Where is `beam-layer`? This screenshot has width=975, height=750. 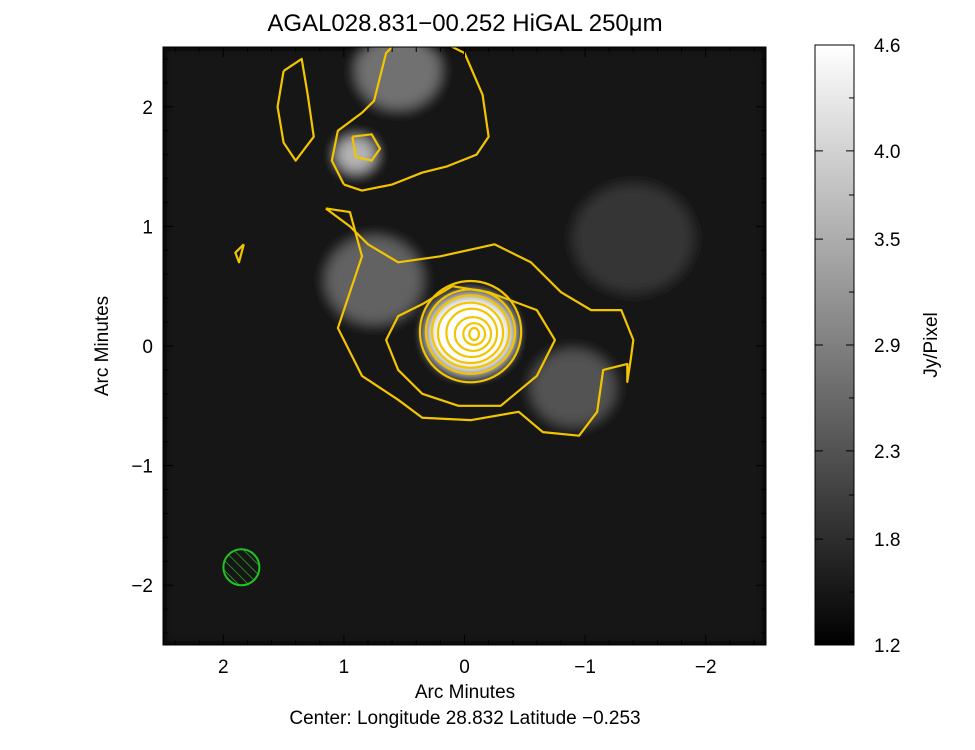
beam-layer is located at coordinates (241, 567).